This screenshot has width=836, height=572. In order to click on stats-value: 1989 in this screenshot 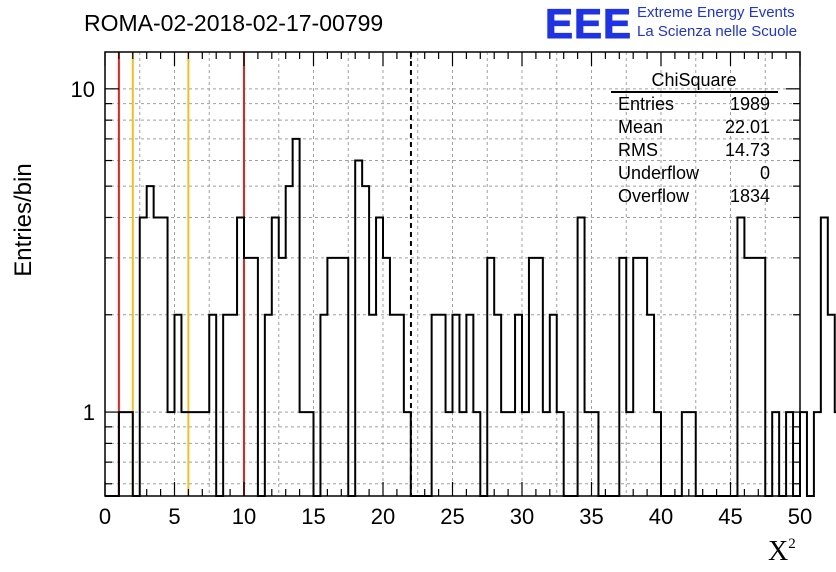, I will do `click(750, 104)`.